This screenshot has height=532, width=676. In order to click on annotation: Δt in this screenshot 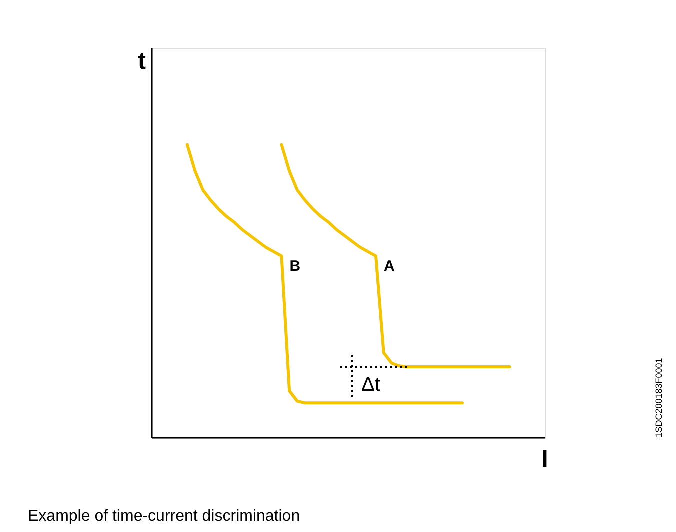, I will do `click(371, 385)`.